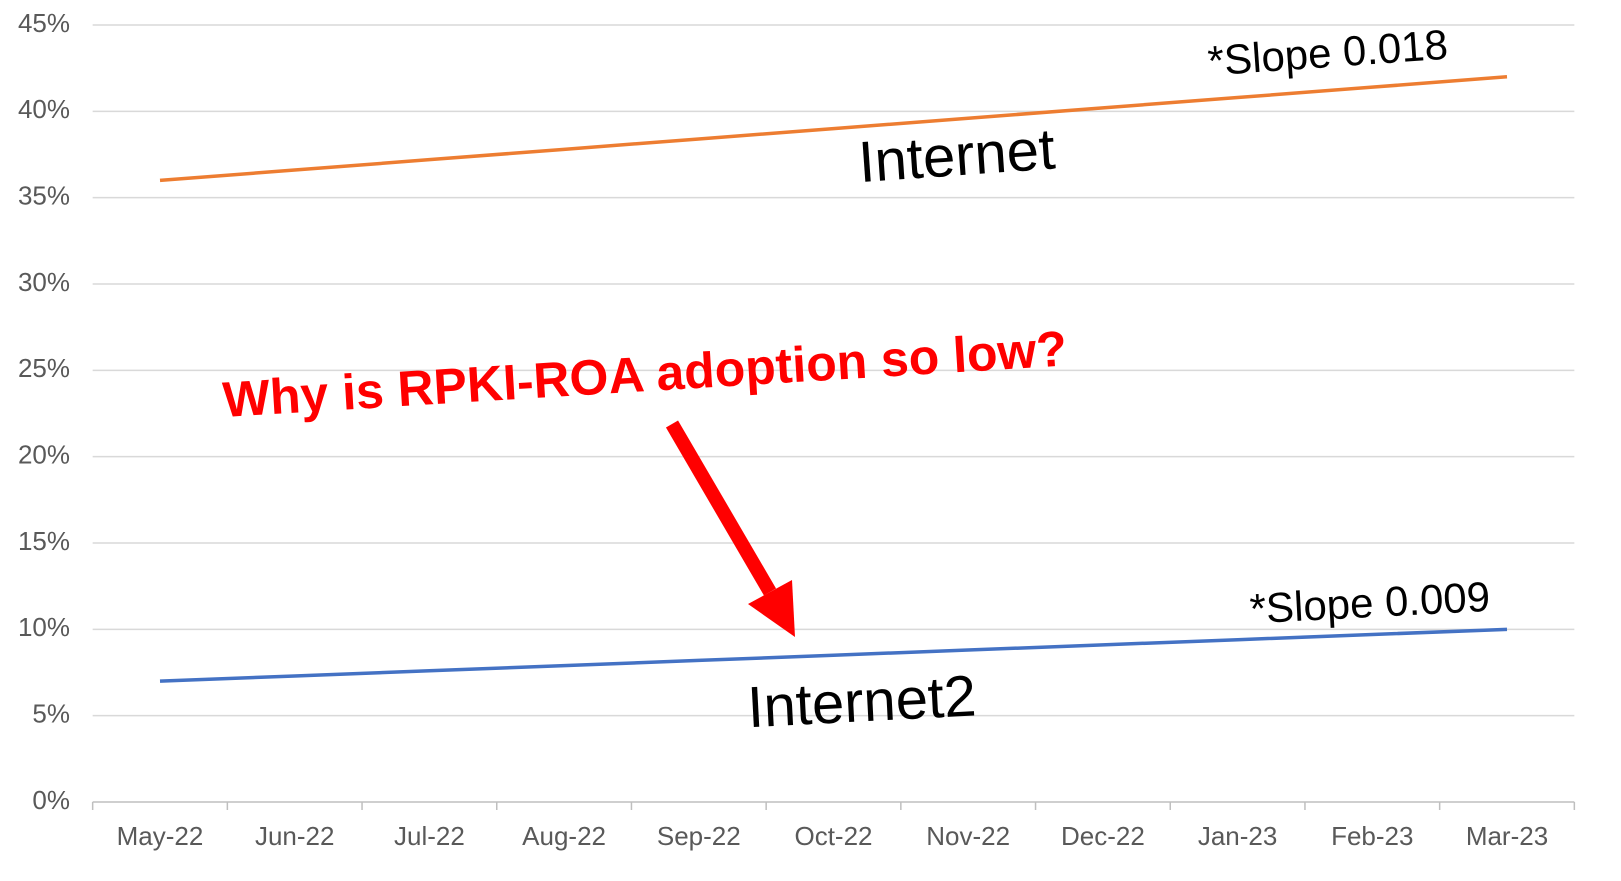 The height and width of the screenshot is (881, 1621). Describe the element at coordinates (44, 368) in the screenshot. I see `y-tick-label: 25%` at that location.